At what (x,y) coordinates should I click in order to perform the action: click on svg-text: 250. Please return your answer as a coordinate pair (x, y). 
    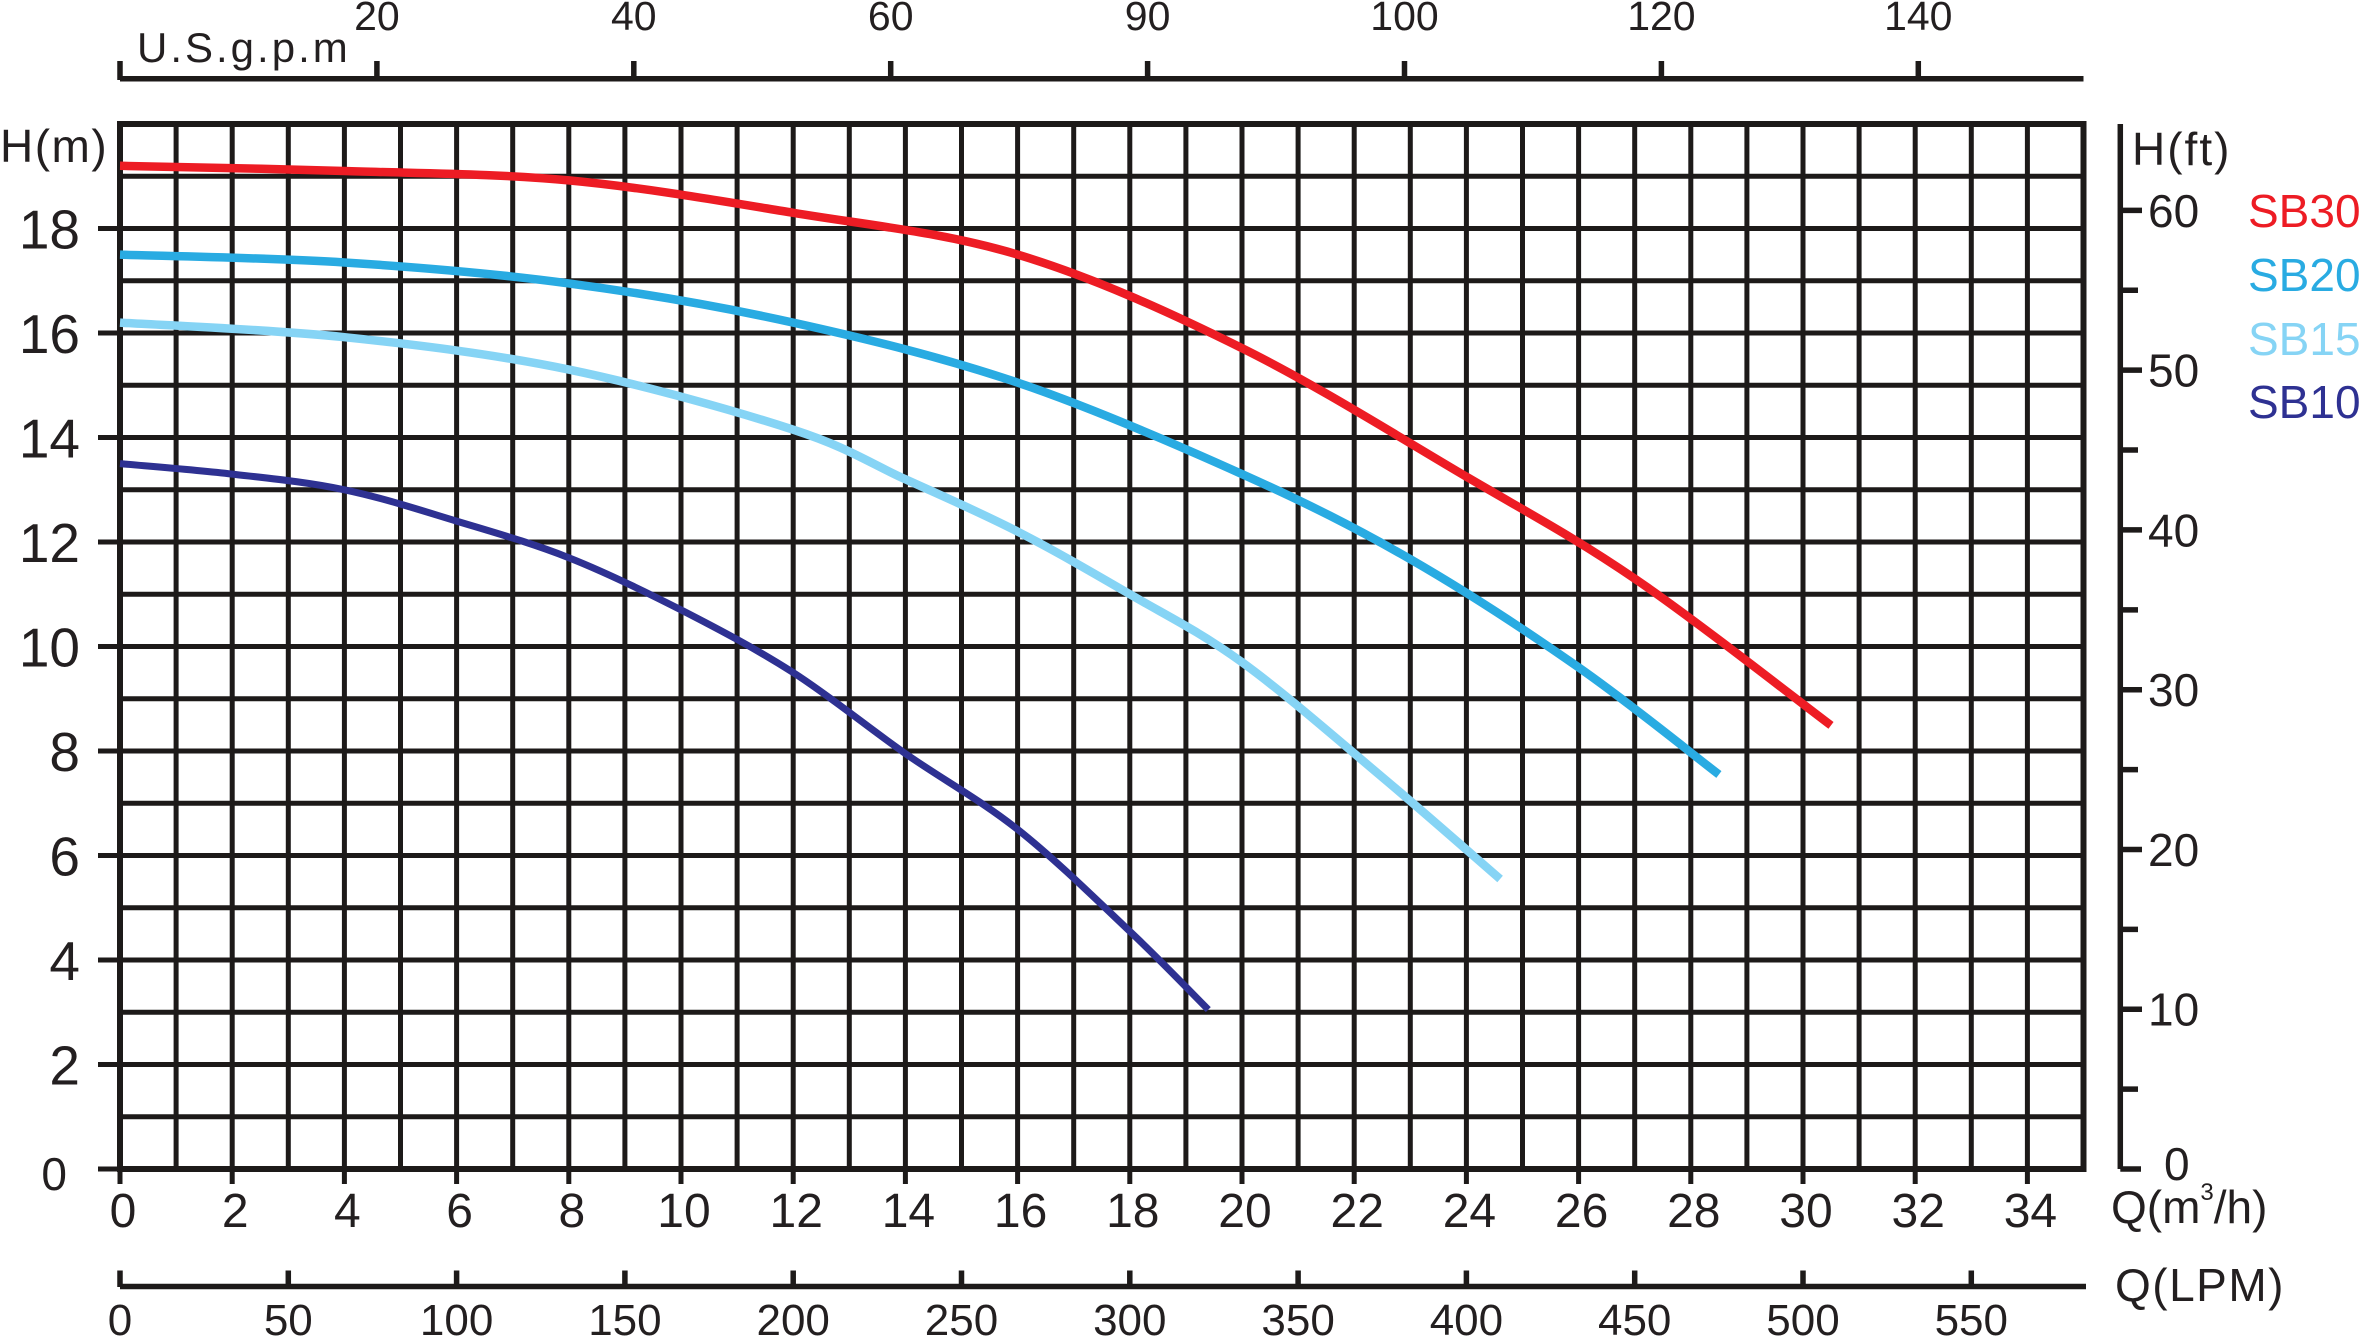
    Looking at the image, I should click on (961, 1316).